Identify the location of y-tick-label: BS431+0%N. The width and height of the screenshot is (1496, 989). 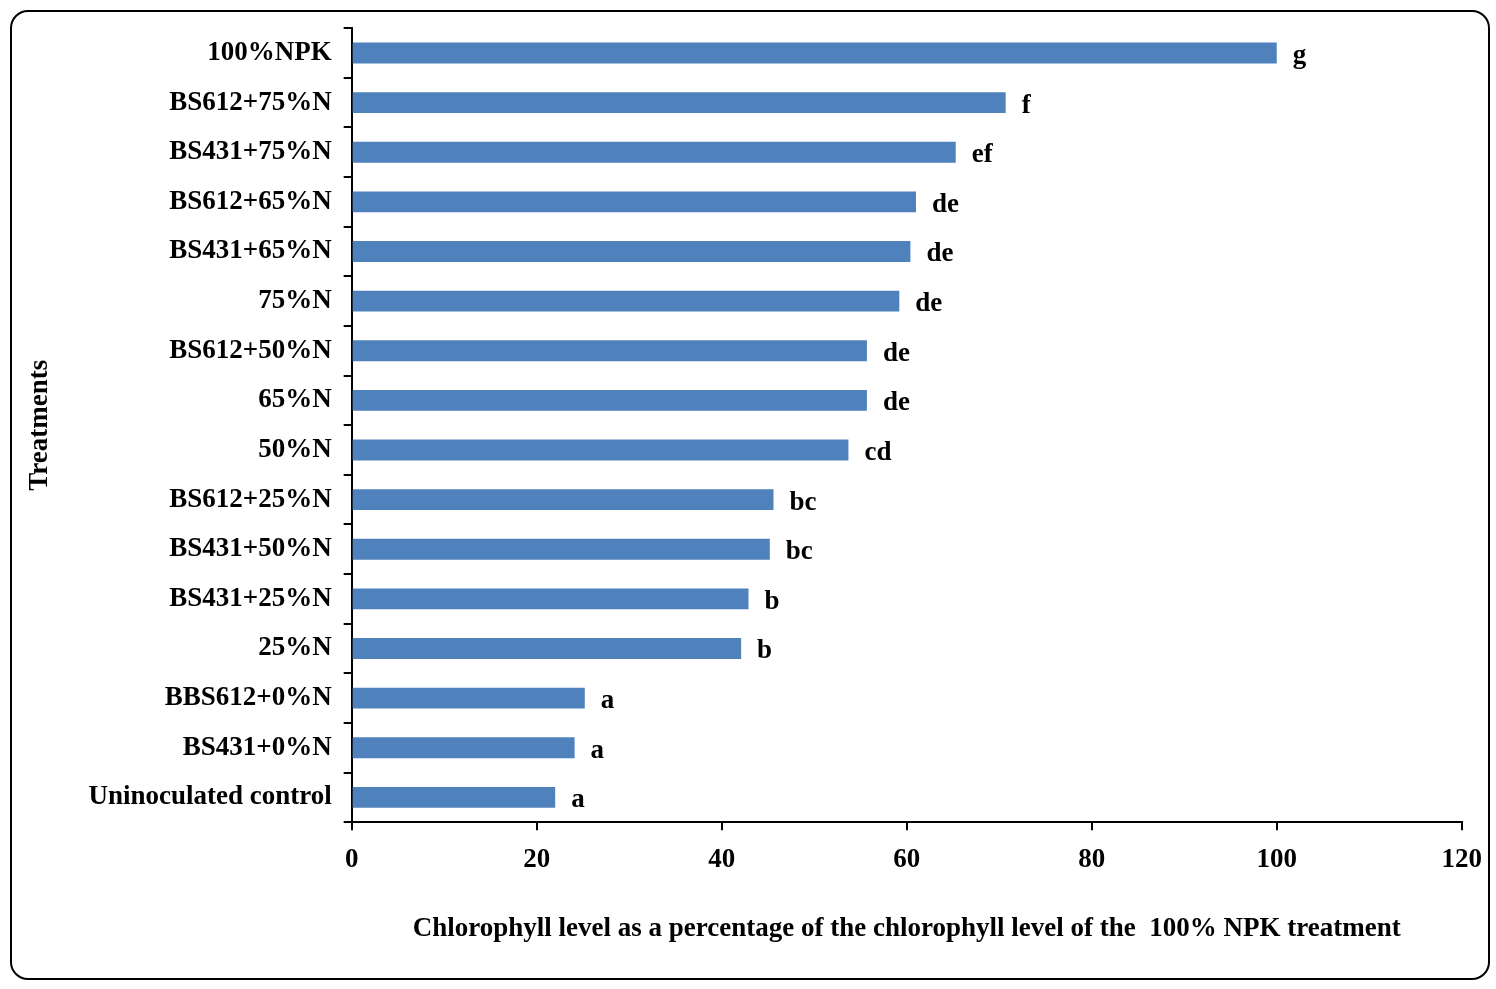
(257, 745).